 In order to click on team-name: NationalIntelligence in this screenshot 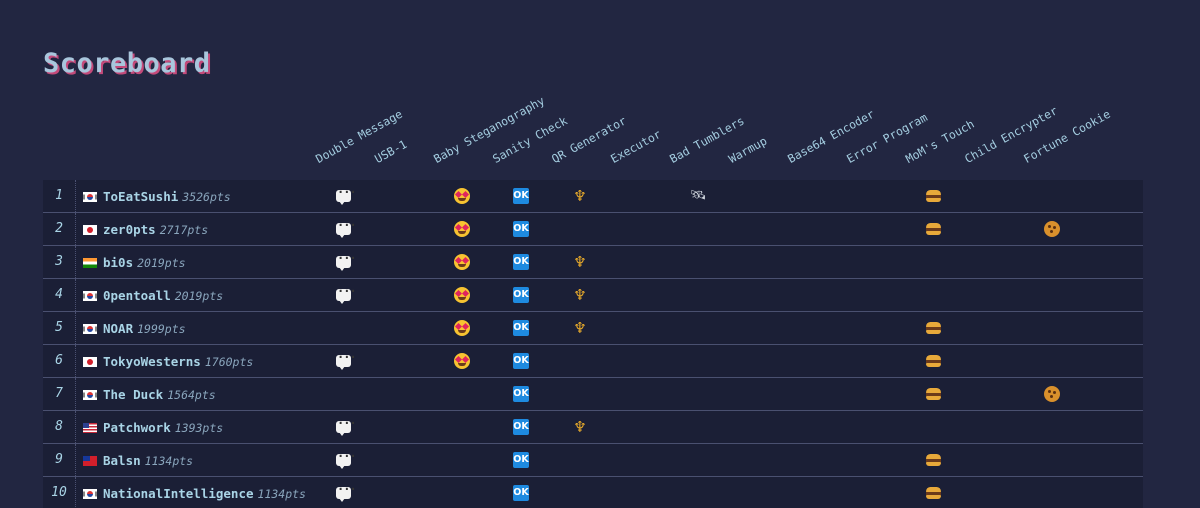, I will do `click(178, 493)`.